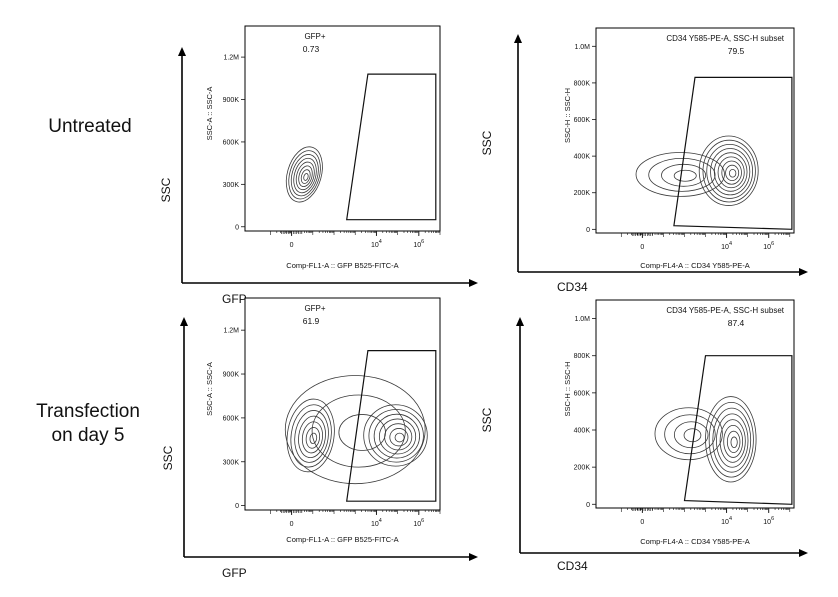  I want to click on gate-value: 79.5, so click(736, 51).